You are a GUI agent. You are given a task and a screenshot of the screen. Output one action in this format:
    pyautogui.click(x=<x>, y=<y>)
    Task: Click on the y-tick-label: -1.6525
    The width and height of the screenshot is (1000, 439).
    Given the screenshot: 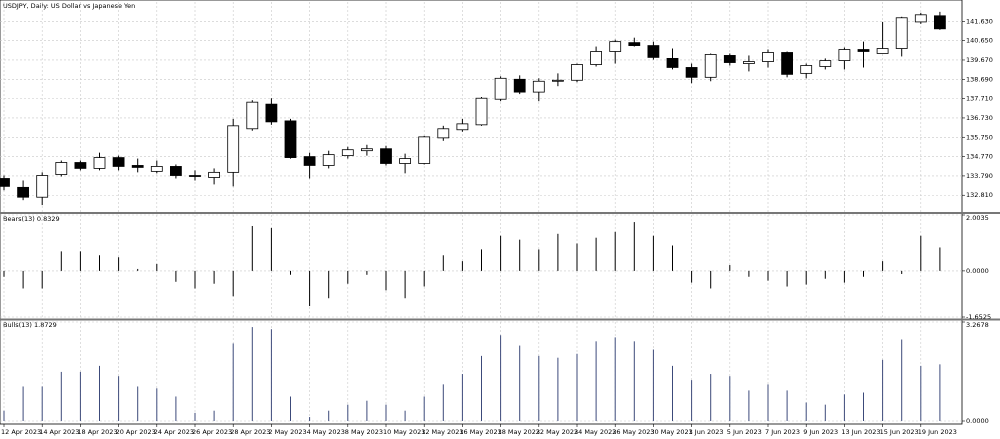 What is the action you would take?
    pyautogui.click(x=978, y=317)
    